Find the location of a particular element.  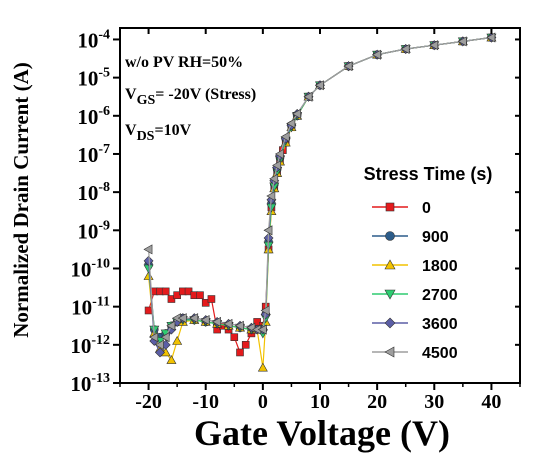

x-tick-label: 20 is located at coordinates (377, 402).